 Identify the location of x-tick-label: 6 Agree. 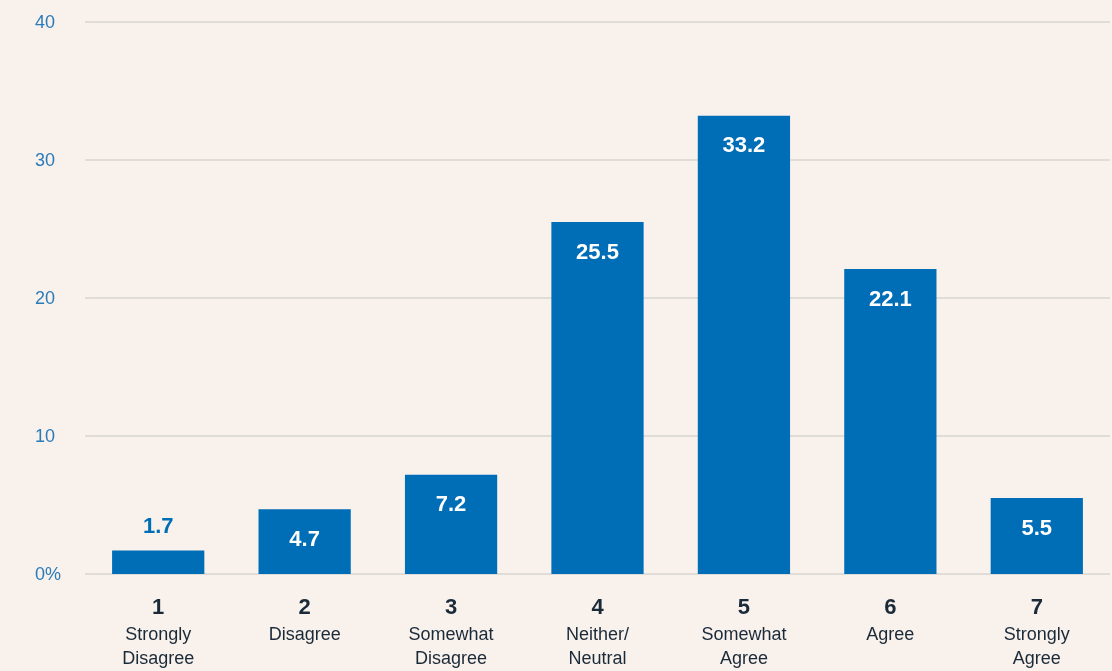
(890, 618).